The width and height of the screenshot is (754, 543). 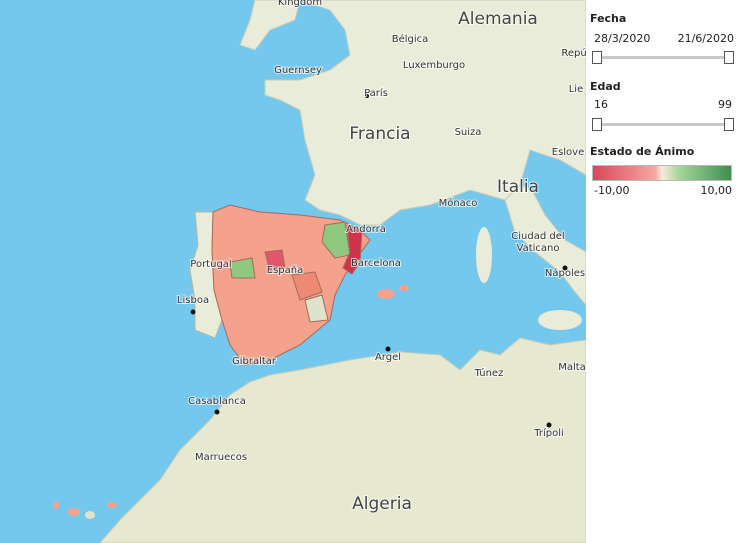 I want to click on place-label: Alemania, so click(x=498, y=19).